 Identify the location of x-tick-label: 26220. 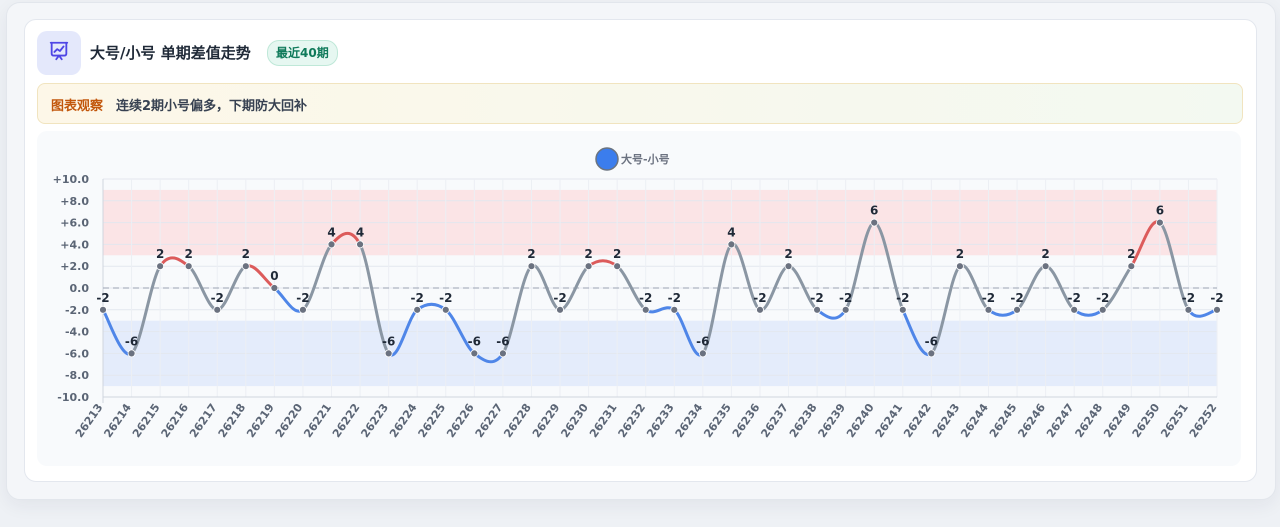
(289, 420).